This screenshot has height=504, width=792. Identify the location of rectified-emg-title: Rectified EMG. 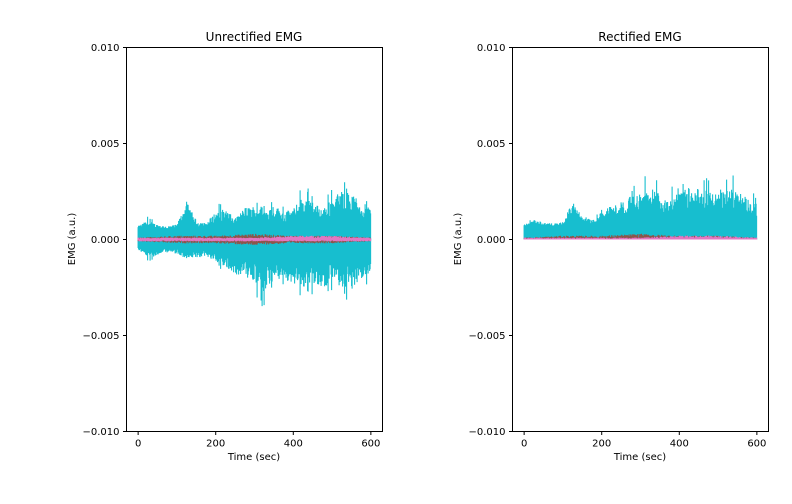
(639, 37).